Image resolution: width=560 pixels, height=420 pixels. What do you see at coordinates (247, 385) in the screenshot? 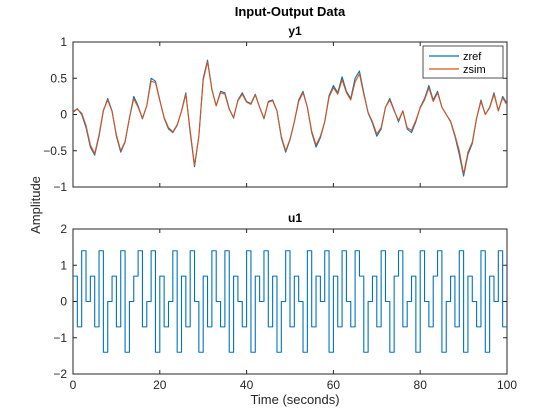
I see `x-tick-label: 40` at bounding box center [247, 385].